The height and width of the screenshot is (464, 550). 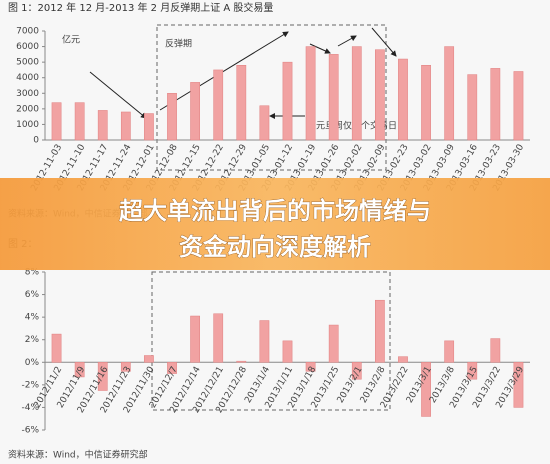 What do you see at coordinates (30, 408) in the screenshot?
I see `y-tick-label: -4%` at bounding box center [30, 408].